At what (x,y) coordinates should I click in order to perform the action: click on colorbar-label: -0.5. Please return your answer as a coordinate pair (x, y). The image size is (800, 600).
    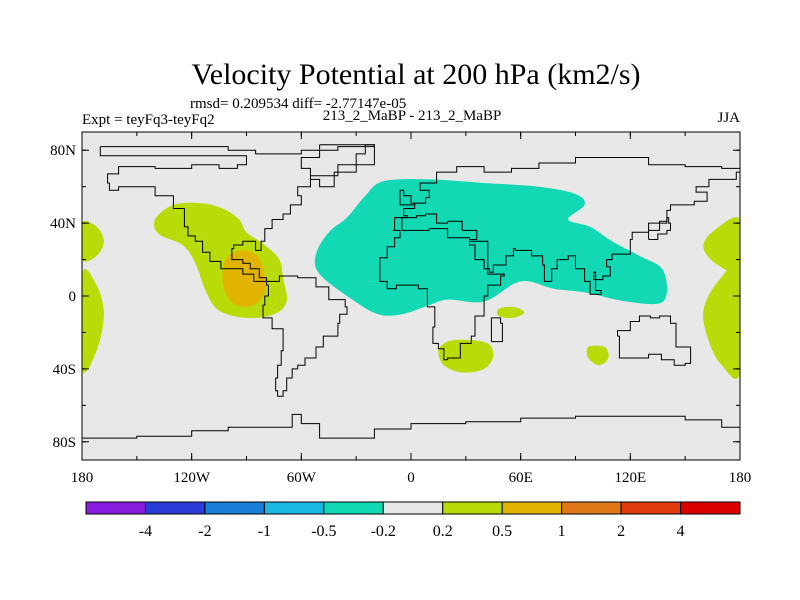
    Looking at the image, I should click on (323, 531).